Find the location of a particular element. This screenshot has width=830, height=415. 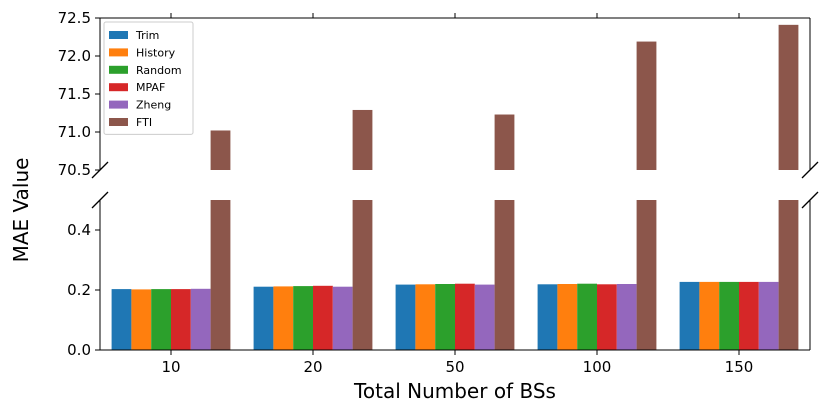

legend-swatch-trim is located at coordinates (118, 35).